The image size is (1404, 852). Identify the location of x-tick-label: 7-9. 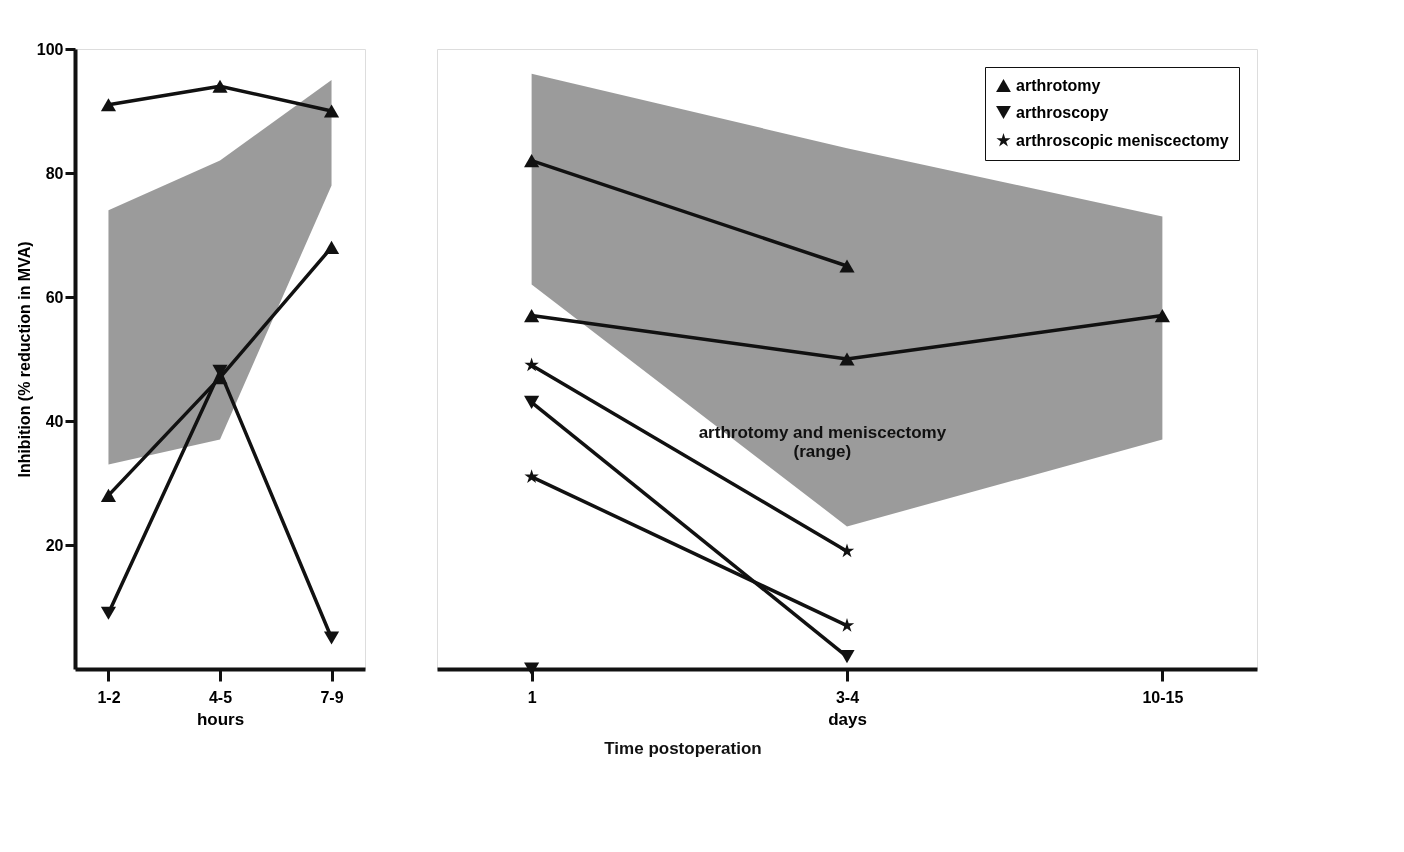
(332, 697).